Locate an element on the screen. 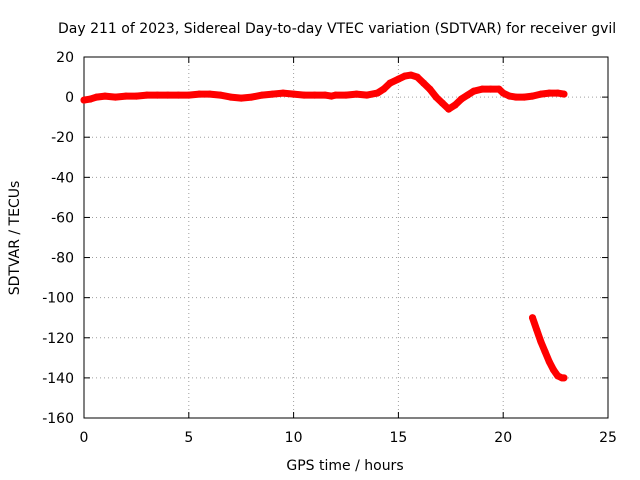 Image resolution: width=640 pixels, height=480 pixels. y-tick-label: 0 is located at coordinates (69, 98).